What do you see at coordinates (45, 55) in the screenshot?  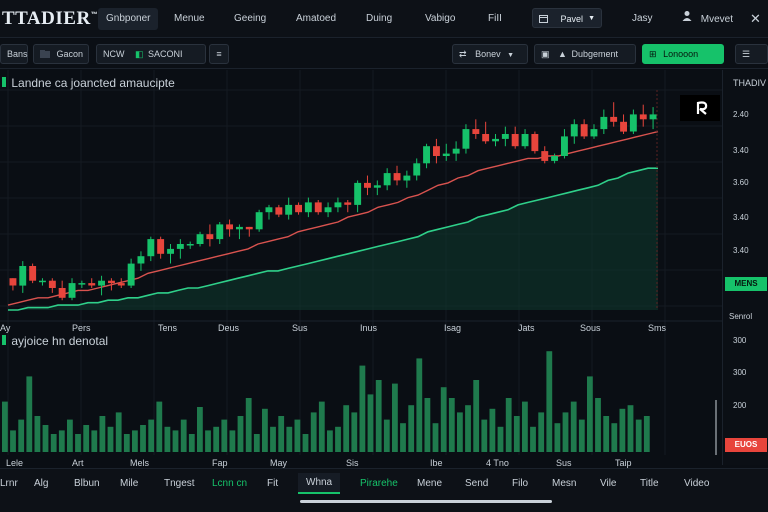 I see `folder-icon` at bounding box center [45, 55].